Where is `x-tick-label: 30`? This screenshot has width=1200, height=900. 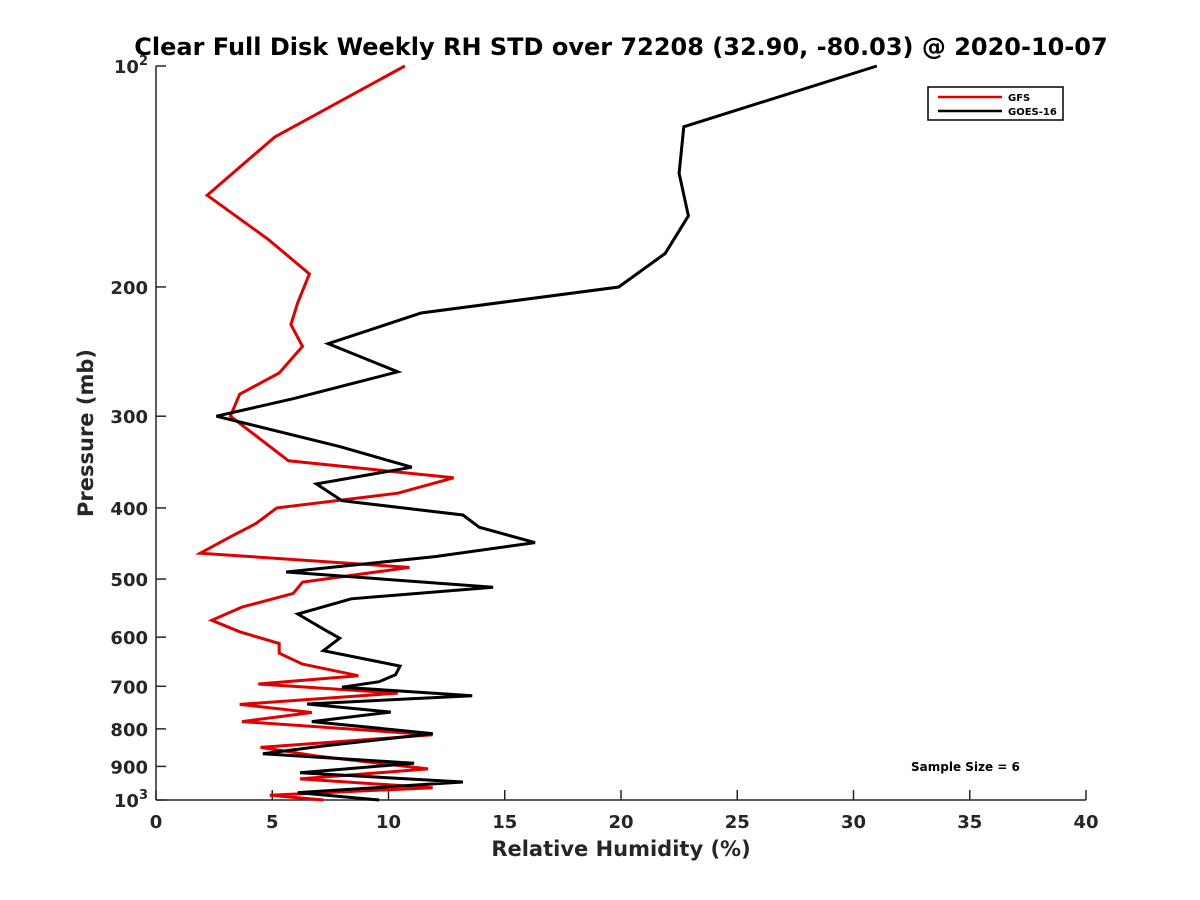
x-tick-label: 30 is located at coordinates (853, 822).